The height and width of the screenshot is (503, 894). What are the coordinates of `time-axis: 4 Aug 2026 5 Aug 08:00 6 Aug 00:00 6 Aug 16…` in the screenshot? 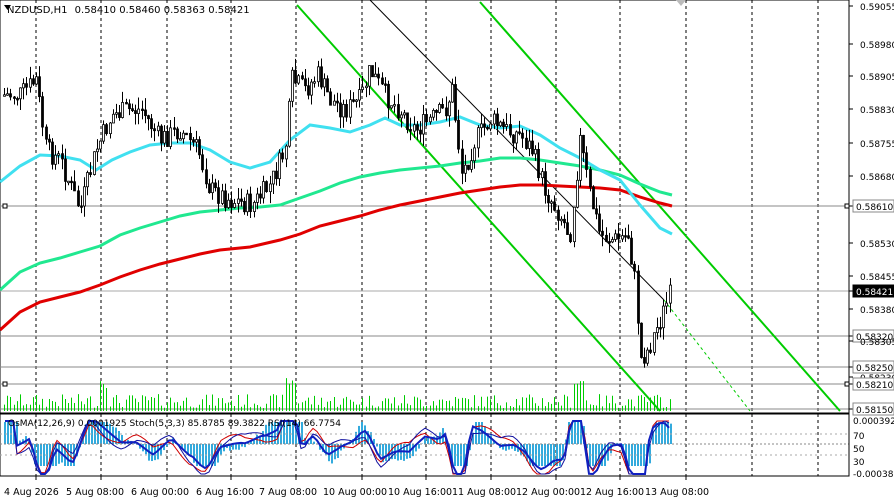 It's located at (356, 487).